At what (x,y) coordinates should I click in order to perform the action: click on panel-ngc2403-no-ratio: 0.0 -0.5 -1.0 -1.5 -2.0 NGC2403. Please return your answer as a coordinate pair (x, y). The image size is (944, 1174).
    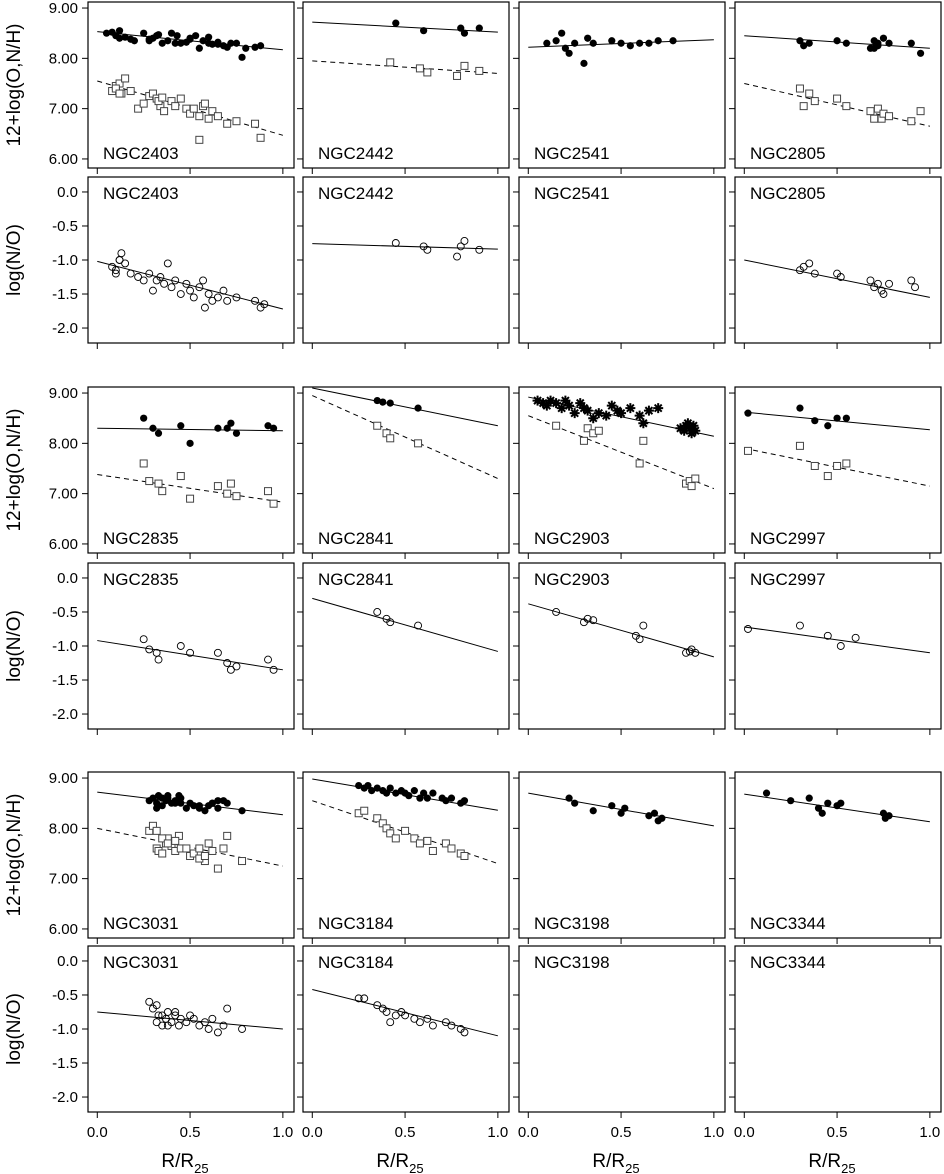
    Looking at the image, I should click on (173, 262).